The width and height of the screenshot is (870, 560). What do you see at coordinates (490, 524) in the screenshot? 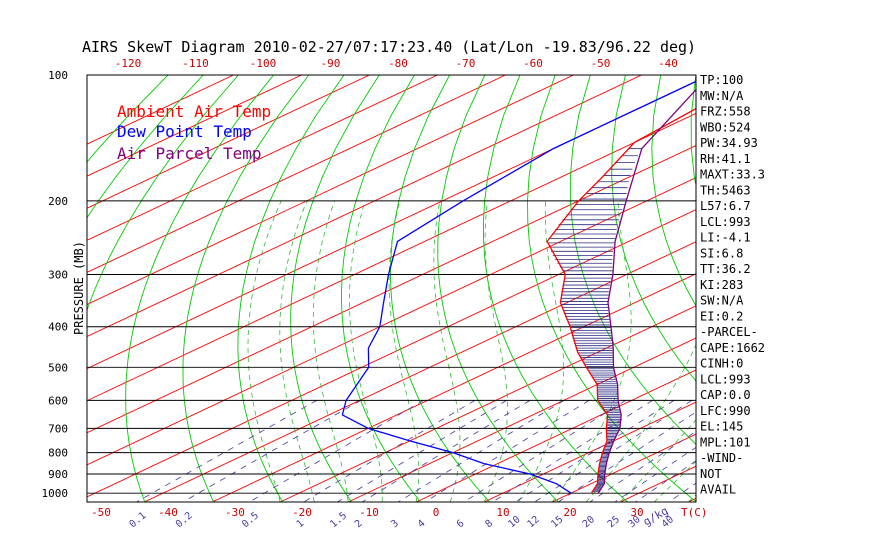
I see `mixing-ratio-tick-label: 8` at bounding box center [490, 524].